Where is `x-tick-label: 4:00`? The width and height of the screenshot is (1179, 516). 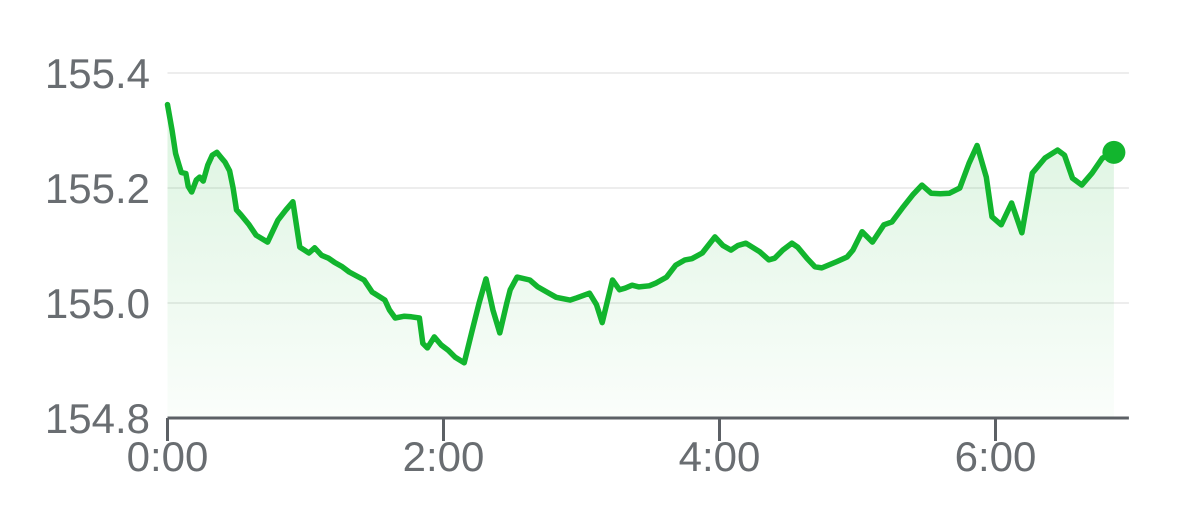
x-tick-label: 4:00 is located at coordinates (720, 456).